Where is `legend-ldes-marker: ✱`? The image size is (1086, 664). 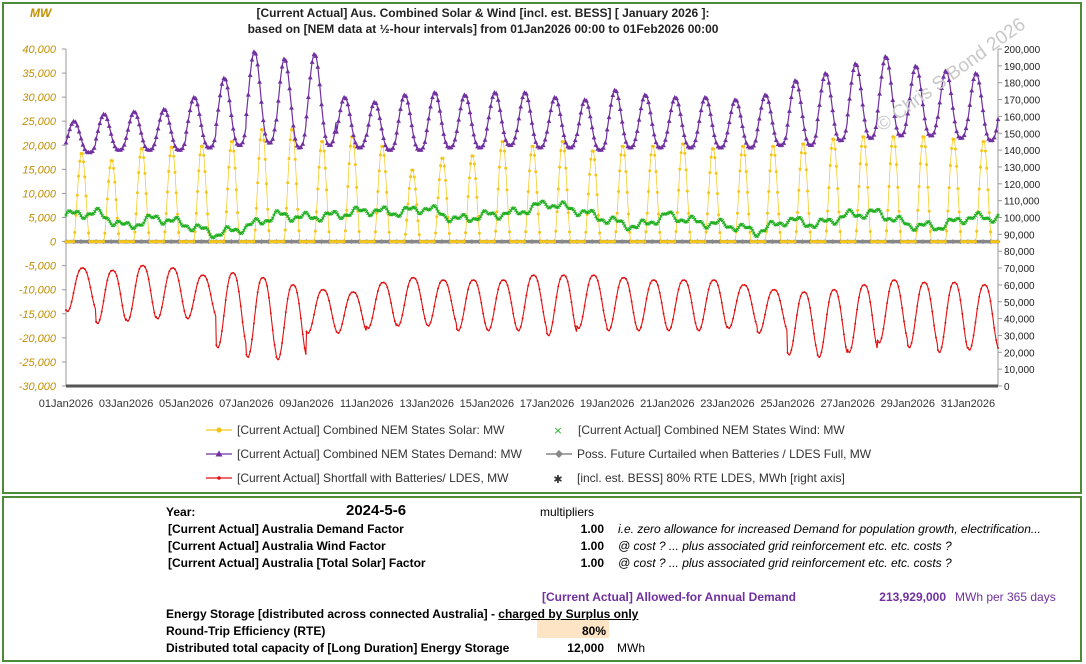
legend-ldes-marker: ✱ is located at coordinates (557, 479).